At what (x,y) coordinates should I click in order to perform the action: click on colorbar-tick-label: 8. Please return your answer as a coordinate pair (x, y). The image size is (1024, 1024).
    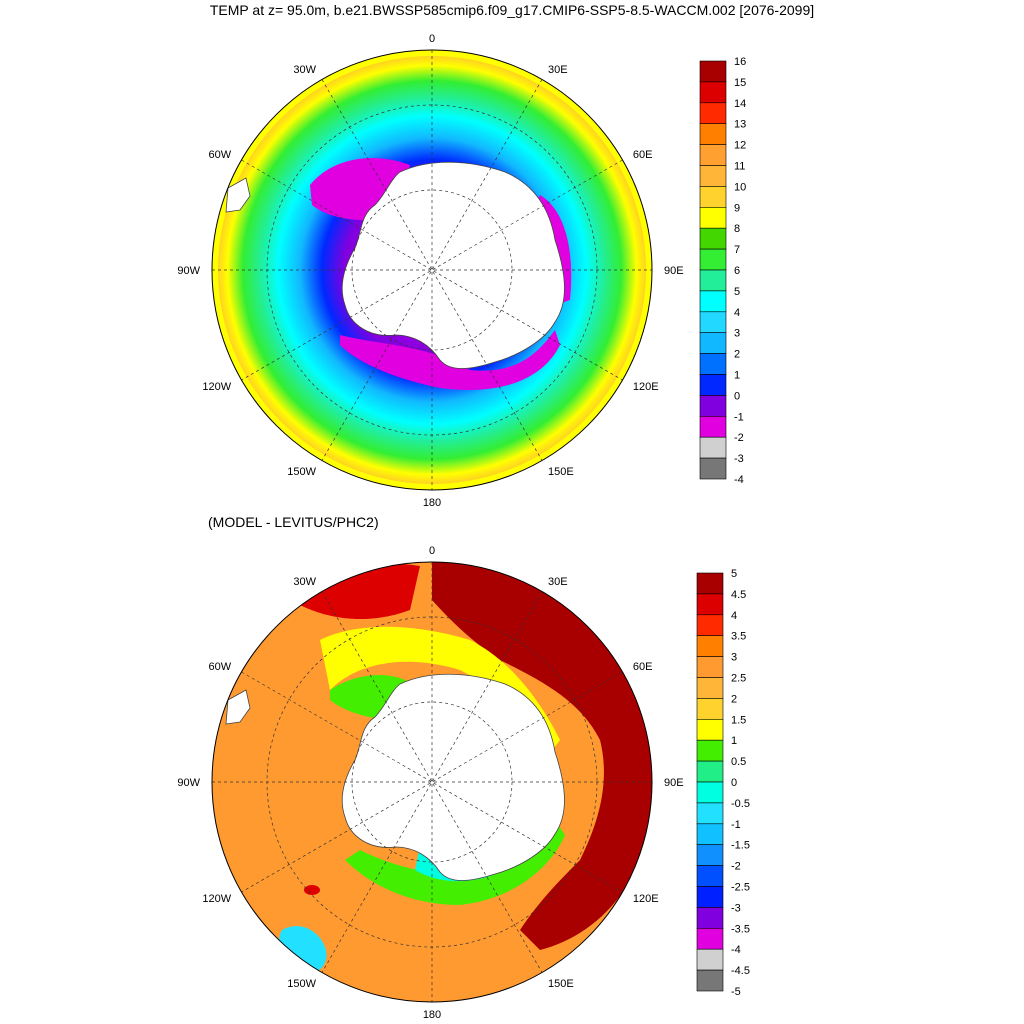
    Looking at the image, I should click on (737, 229).